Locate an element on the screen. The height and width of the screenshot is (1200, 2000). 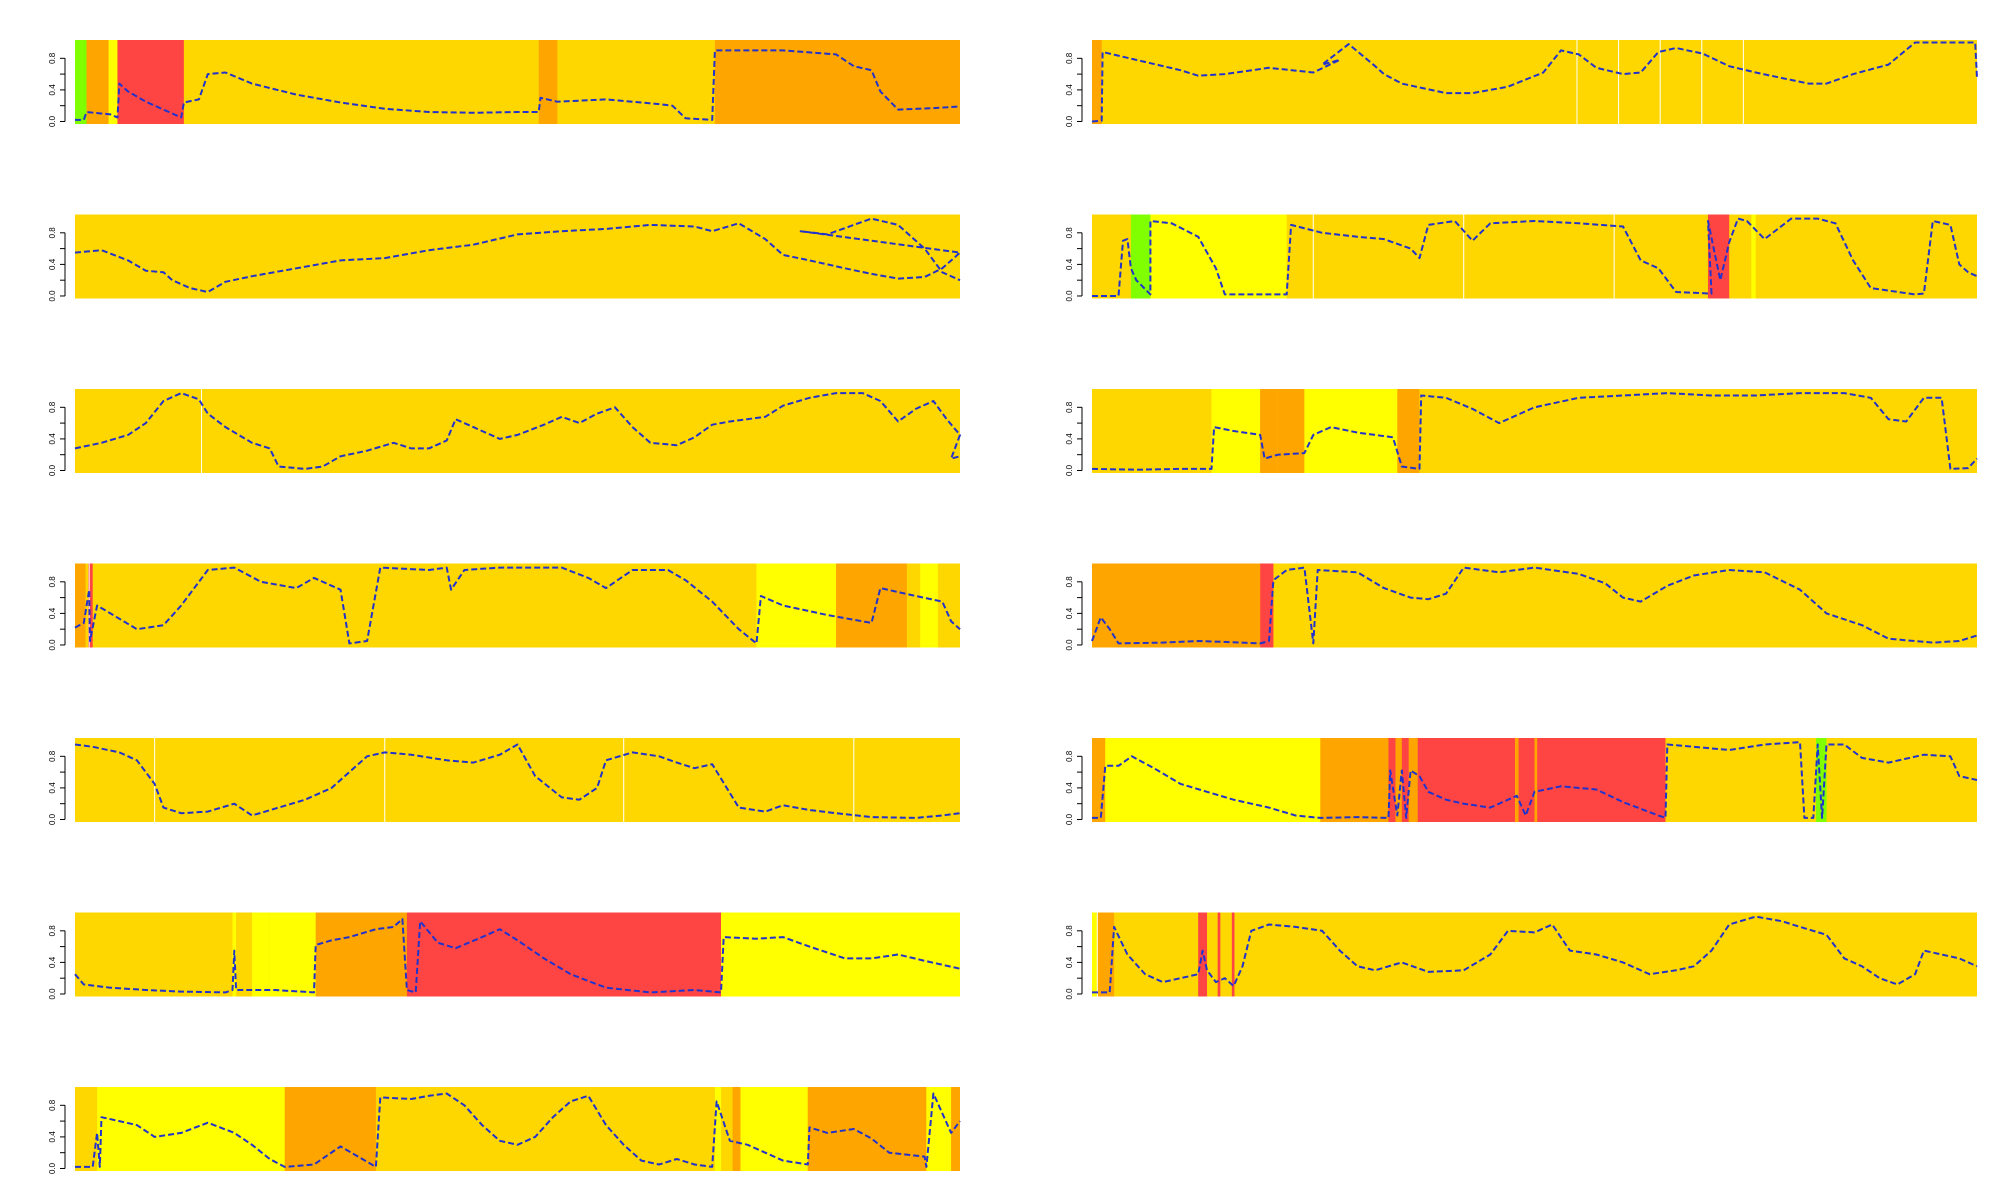
panel-1: 0.0 0.4 0.8 is located at coordinates (504, 83).